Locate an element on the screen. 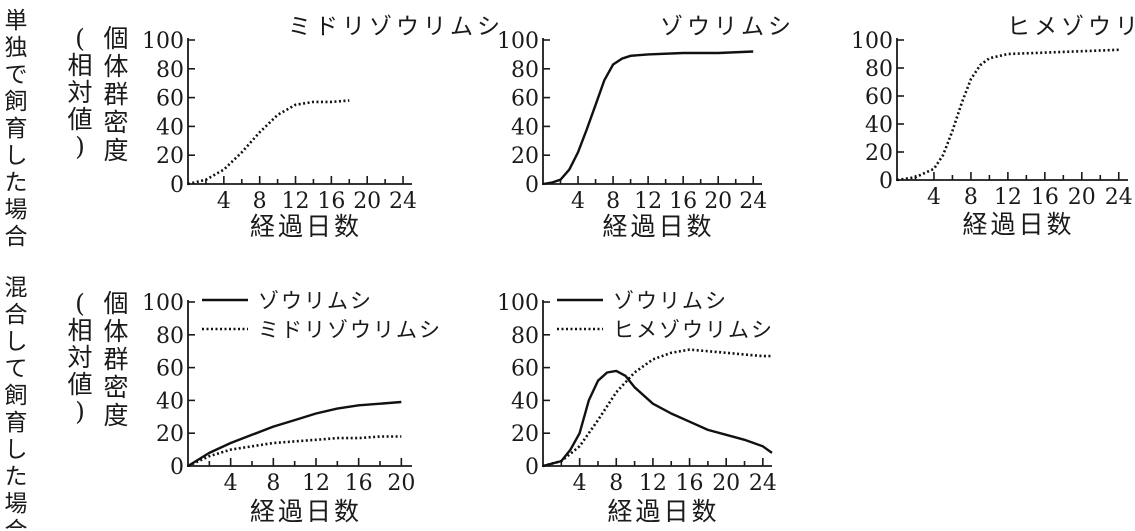 The image size is (1135, 531). chart-midori-zourimushi-single: 0 20 40 60 80 100 4 8 12 16 20 24 経過日数 ミドリゾウリムシ is located at coordinates (323, 127).